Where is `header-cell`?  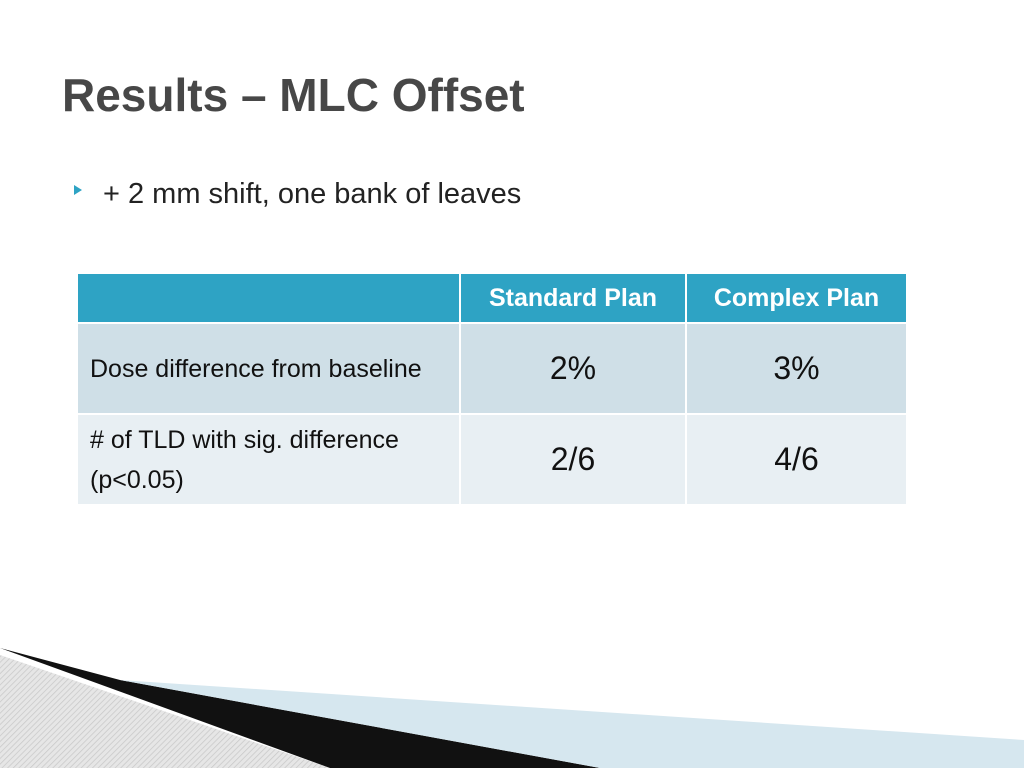 header-cell is located at coordinates (268, 298).